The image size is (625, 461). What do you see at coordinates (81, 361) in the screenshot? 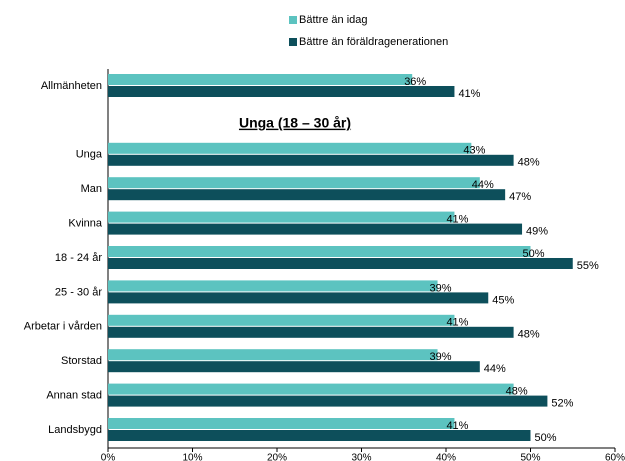
I see `y-tick-label: Storstad` at bounding box center [81, 361].